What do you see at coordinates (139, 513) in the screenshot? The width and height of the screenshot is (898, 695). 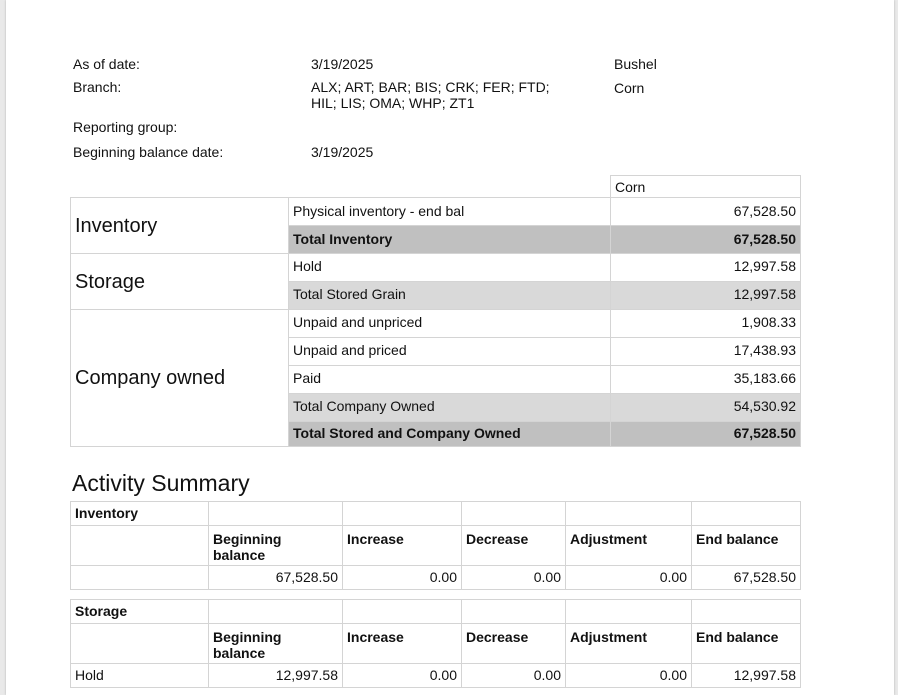 I see `activity-section-inventory: Inventory` at bounding box center [139, 513].